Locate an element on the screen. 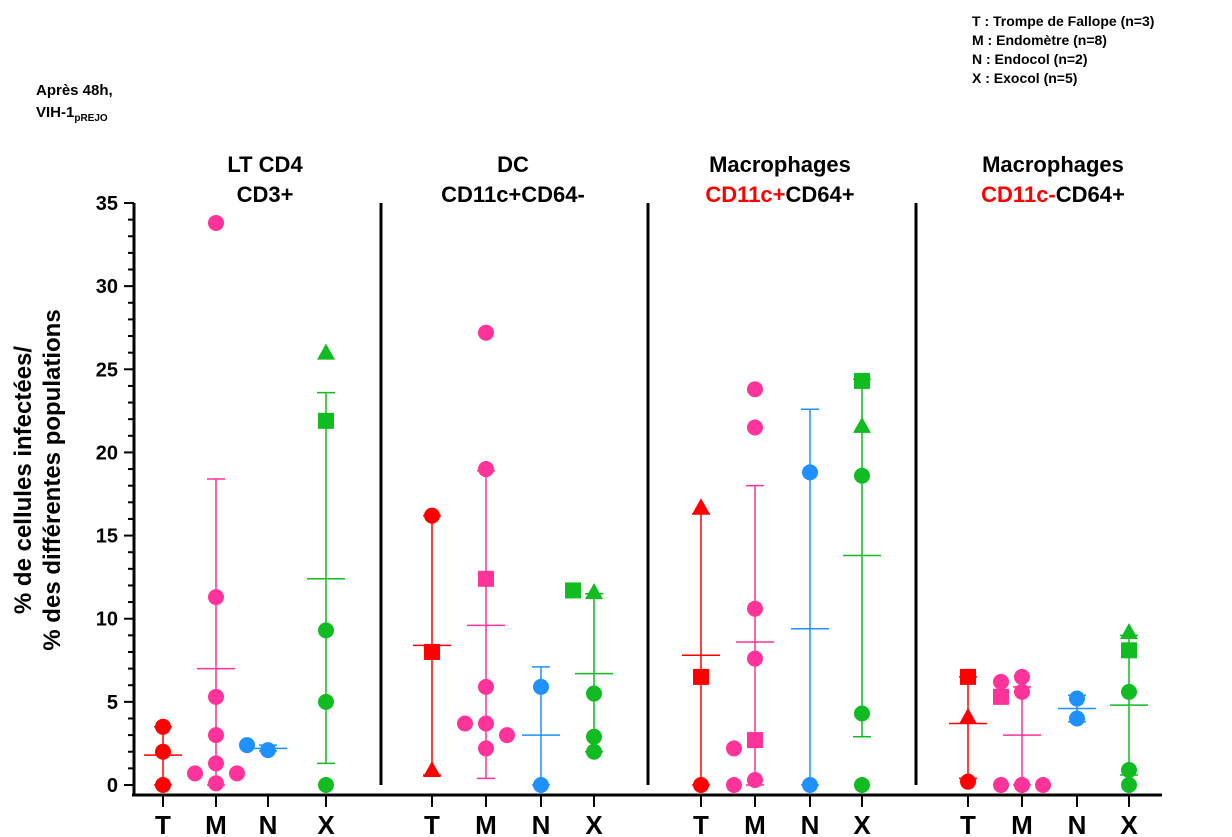 The width and height of the screenshot is (1232, 837). condition-line1: Après 48h, is located at coordinates (74, 90).